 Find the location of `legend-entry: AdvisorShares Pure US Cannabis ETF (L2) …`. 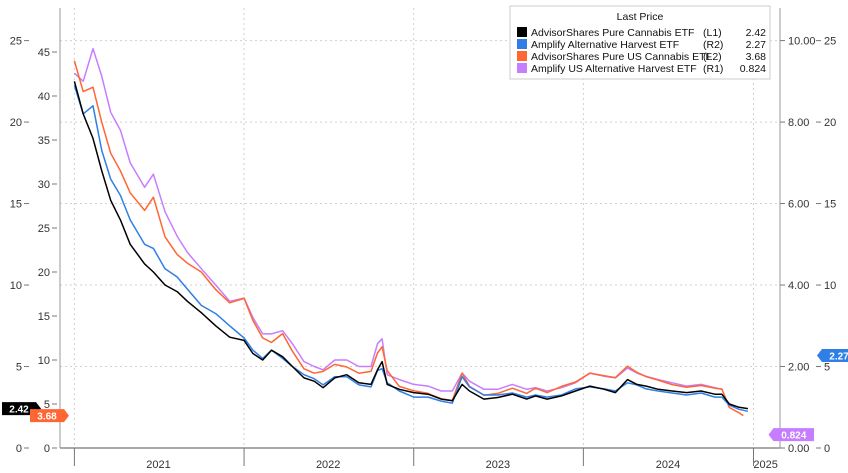

legend-entry: AdvisorShares Pure US Cannabis ETF (L2) … is located at coordinates (641, 57).